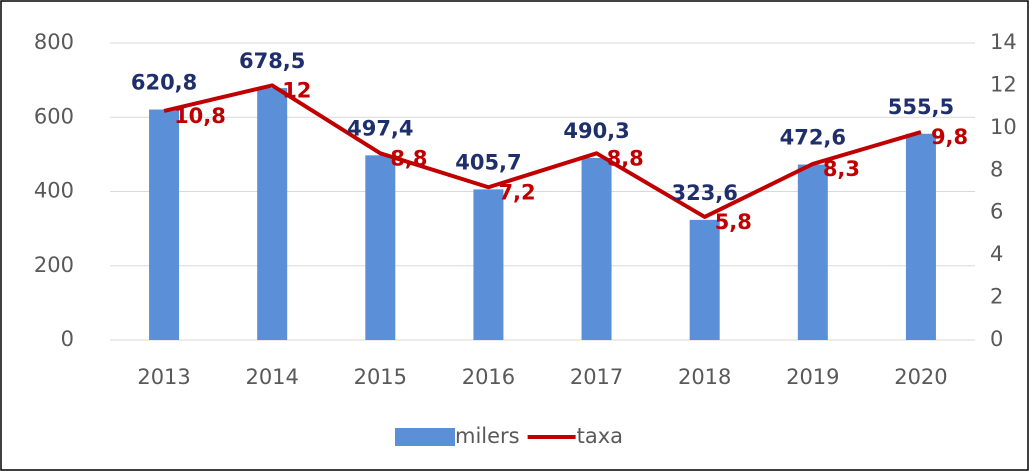 The height and width of the screenshot is (472, 1030). What do you see at coordinates (272, 61) in the screenshot?
I see `data-label: 678,5` at bounding box center [272, 61].